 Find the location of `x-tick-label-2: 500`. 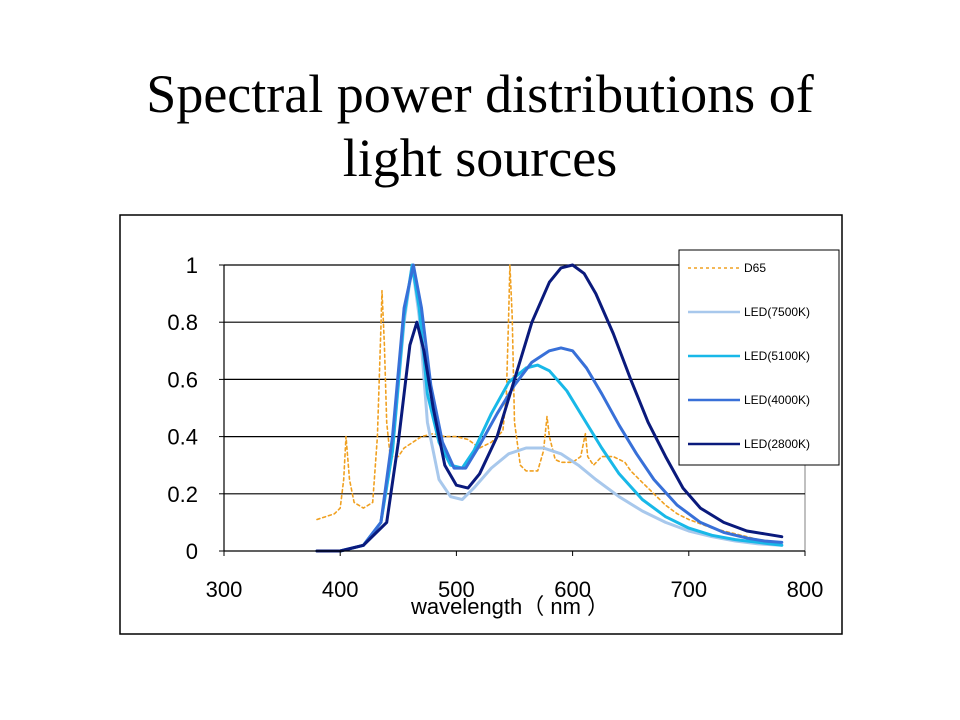

x-tick-label-2: 500 is located at coordinates (456, 589).